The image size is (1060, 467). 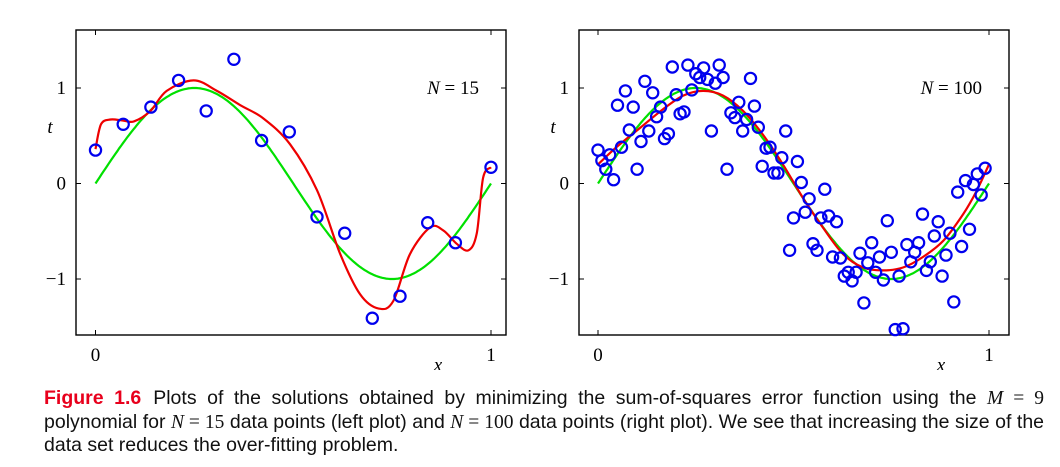 What do you see at coordinates (204, 422) in the screenshot?
I see `caption-math-n1-eq: = 15` at bounding box center [204, 422].